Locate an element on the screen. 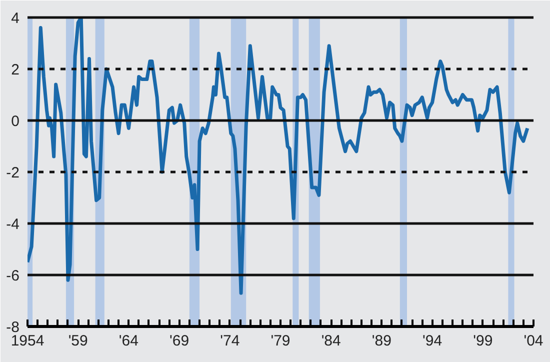  y-tick-label: -2 is located at coordinates (13, 173).